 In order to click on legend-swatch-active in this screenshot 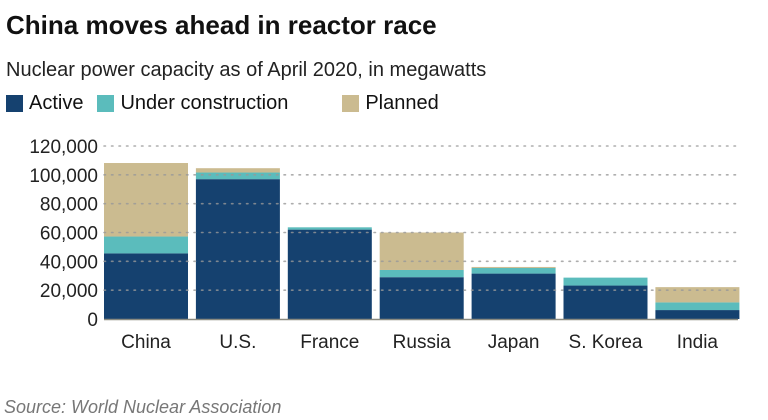, I will do `click(14, 103)`.